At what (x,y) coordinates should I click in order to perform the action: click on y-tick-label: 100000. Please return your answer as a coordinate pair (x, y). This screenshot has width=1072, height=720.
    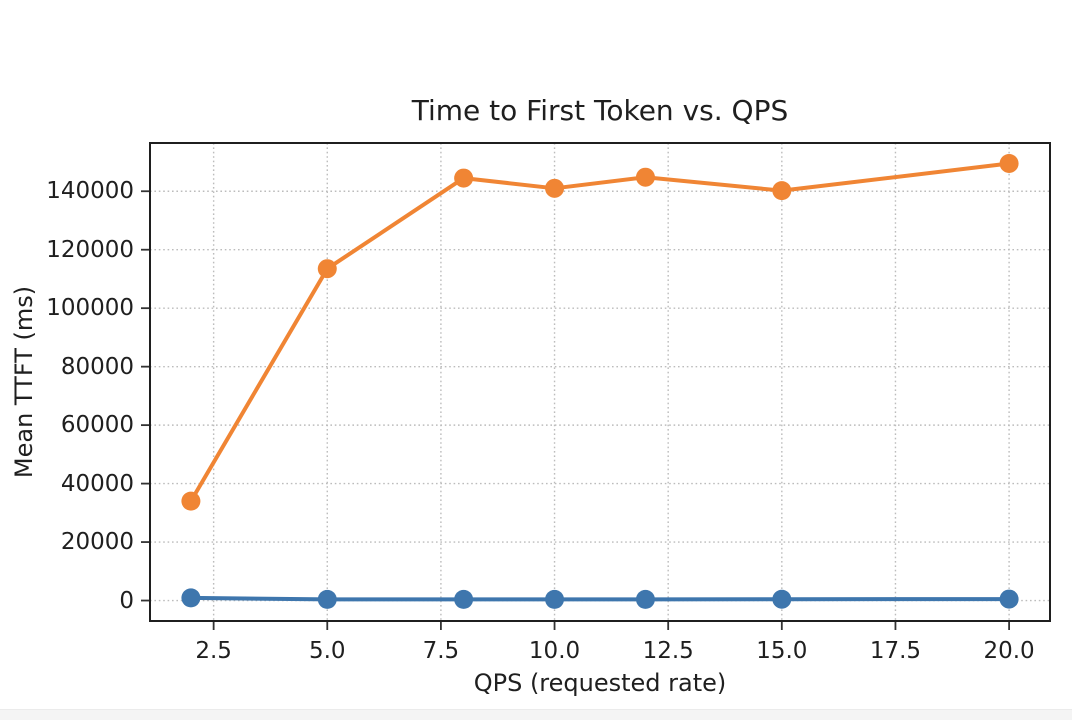
    Looking at the image, I should click on (90, 308).